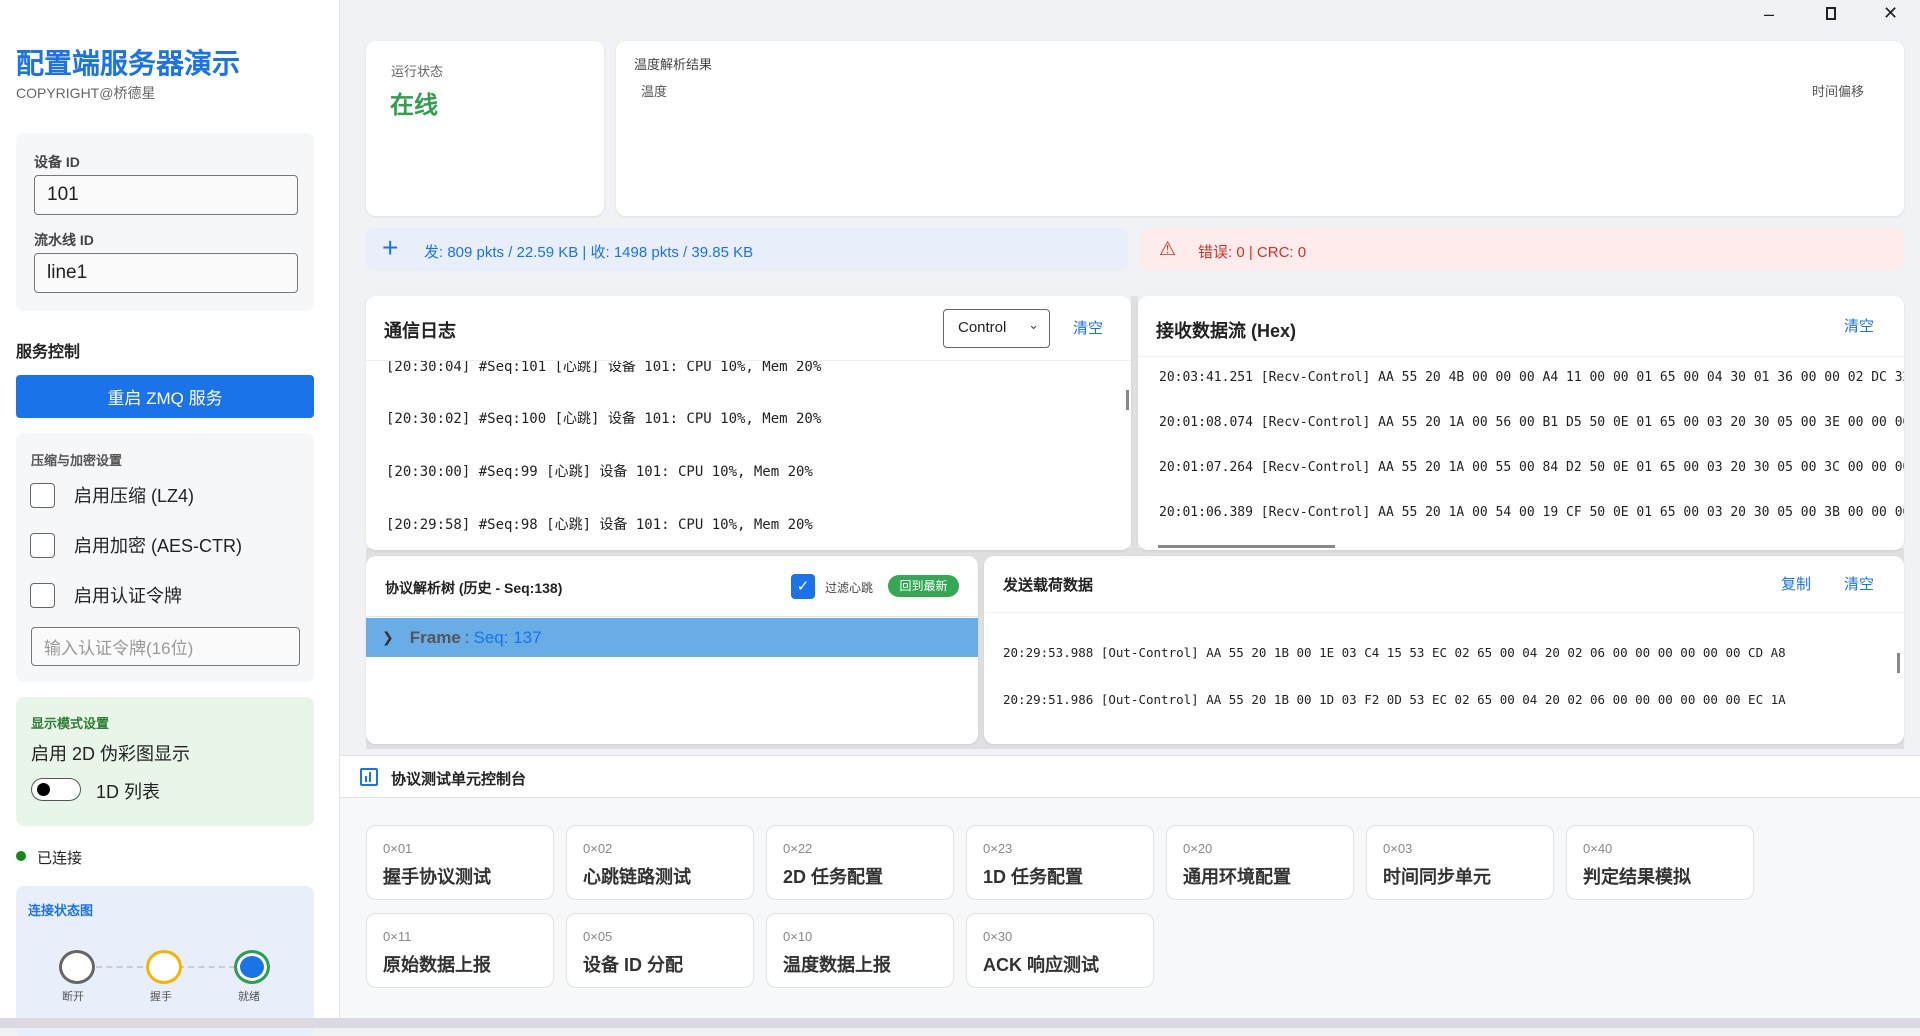  Describe the element at coordinates (1769, 14) in the screenshot. I see `minimize-icon: –` at that location.